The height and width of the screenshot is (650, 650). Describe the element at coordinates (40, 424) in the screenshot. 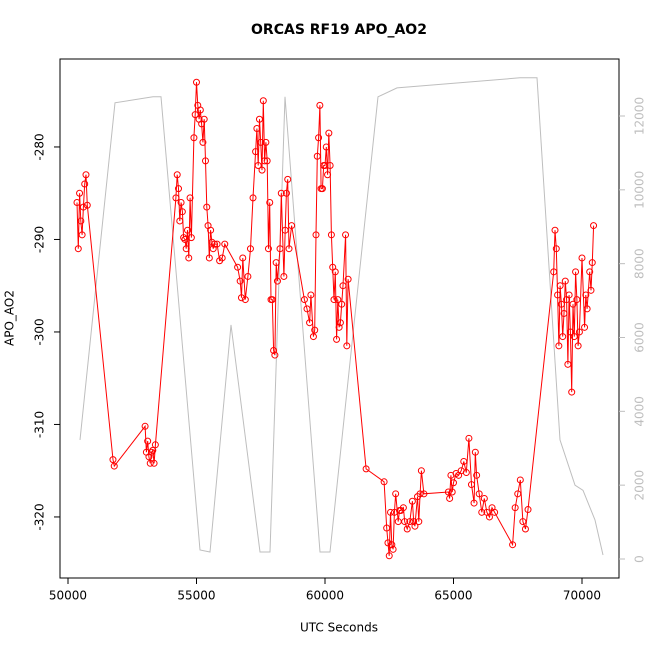

I see `y-tick-label: -310` at that location.